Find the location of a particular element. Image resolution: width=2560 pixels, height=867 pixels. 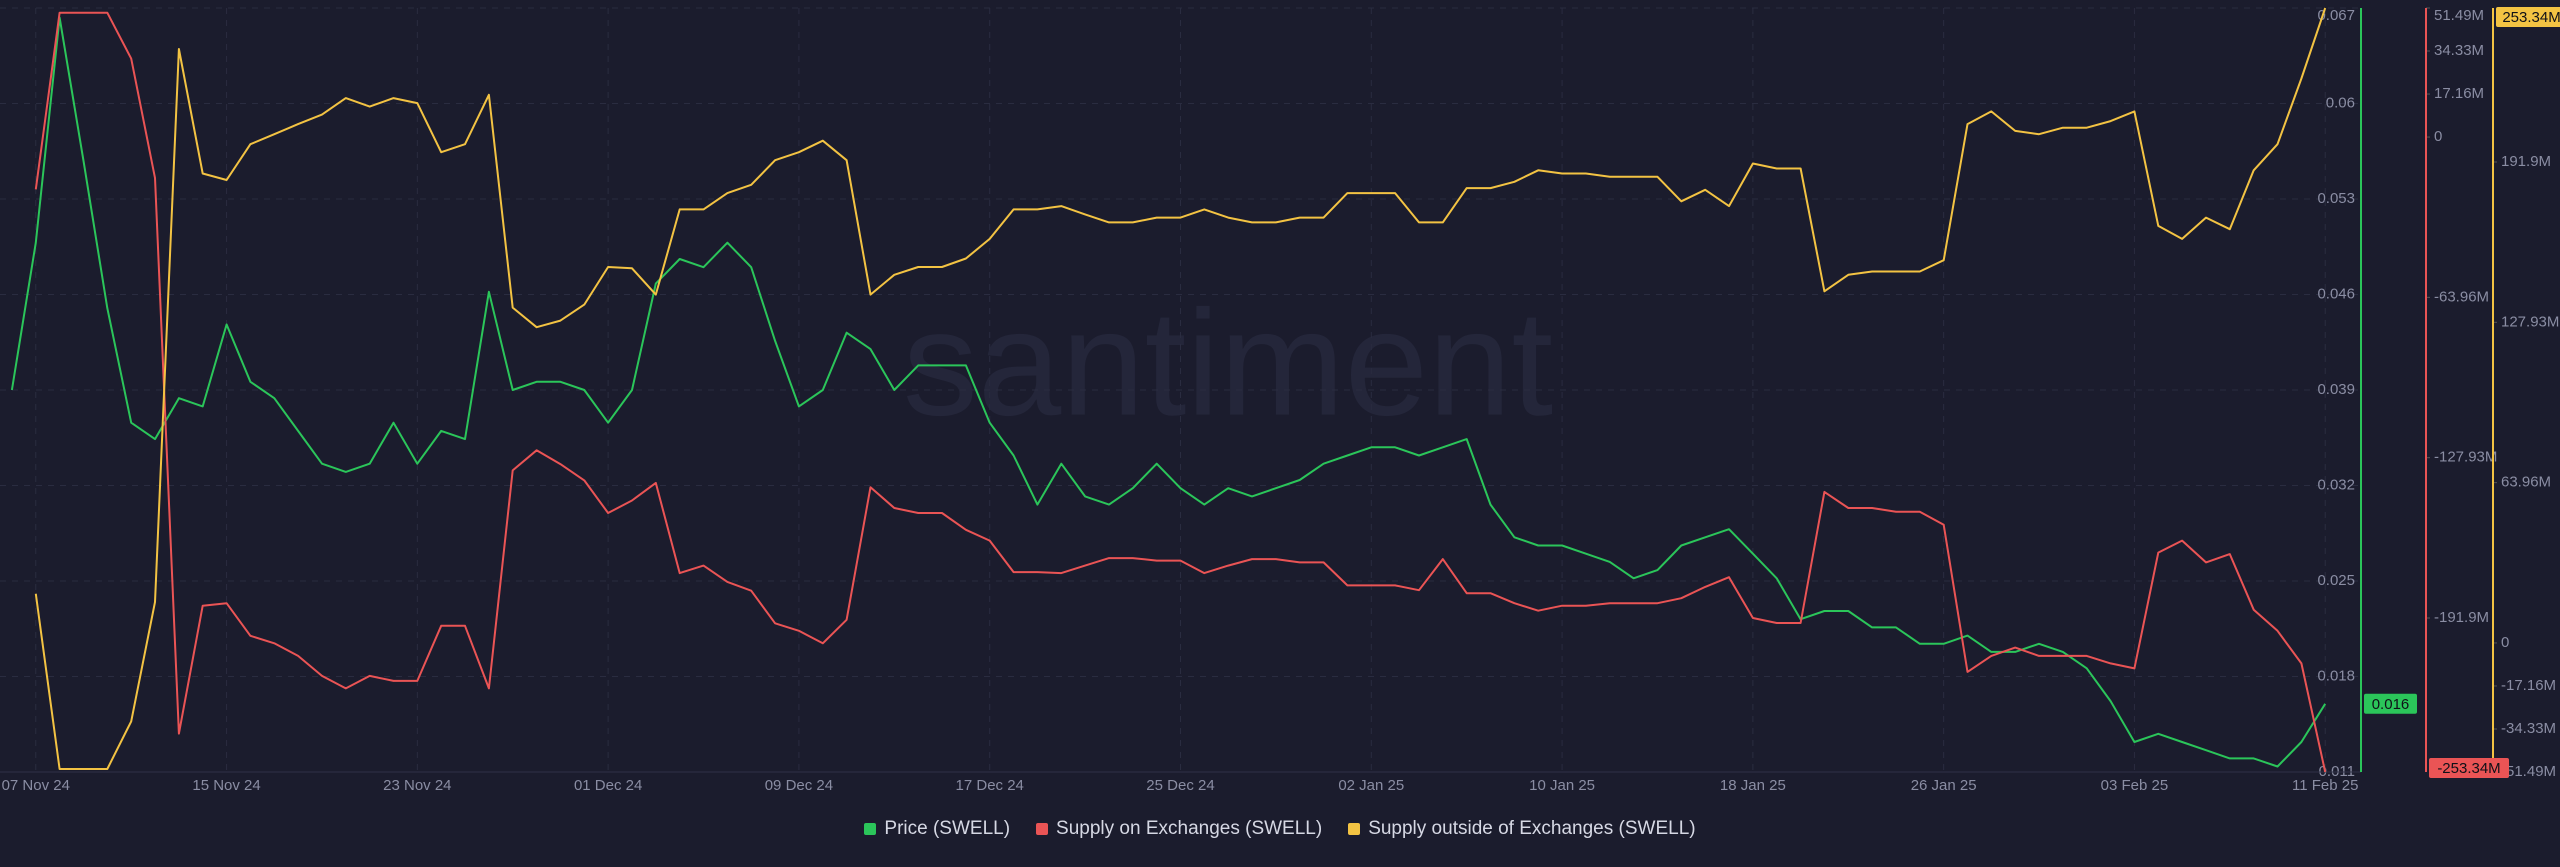

x-tick-label: 15 Nov 24 is located at coordinates (226, 785).